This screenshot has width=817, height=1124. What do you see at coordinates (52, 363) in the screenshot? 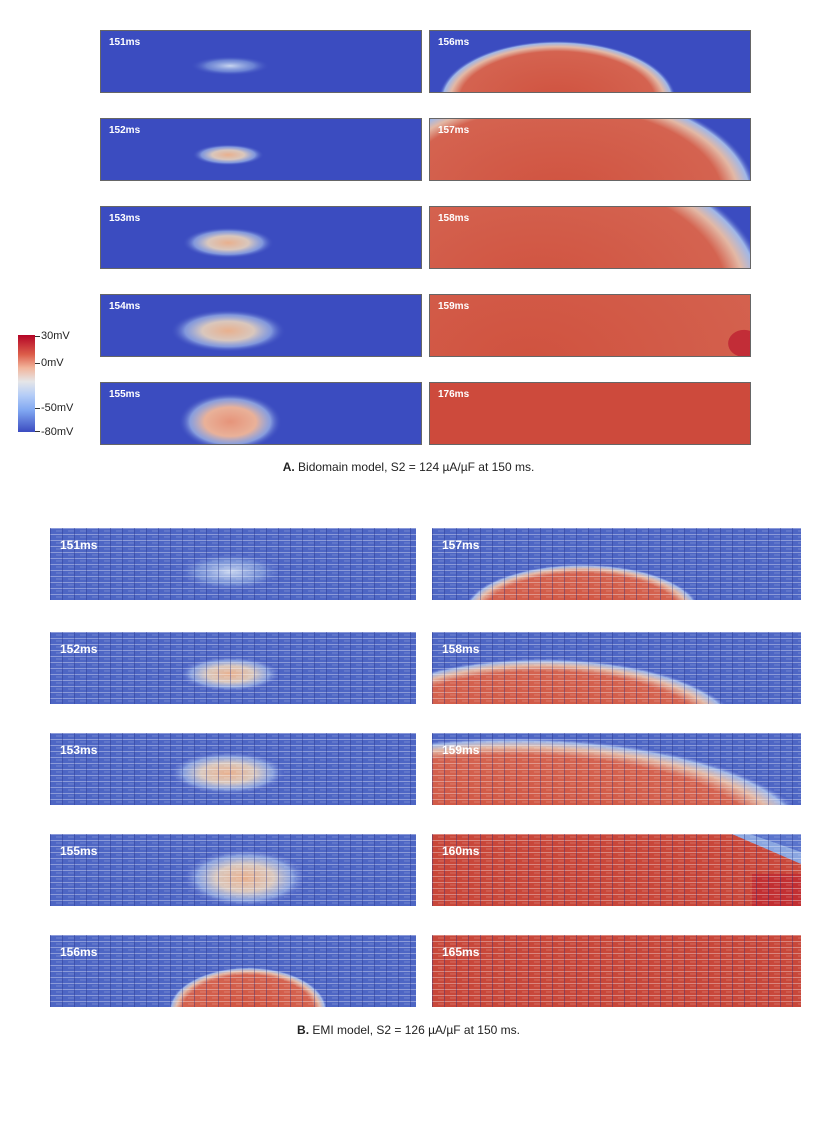
I see `colorbar-label-zero: 0mV` at bounding box center [52, 363].